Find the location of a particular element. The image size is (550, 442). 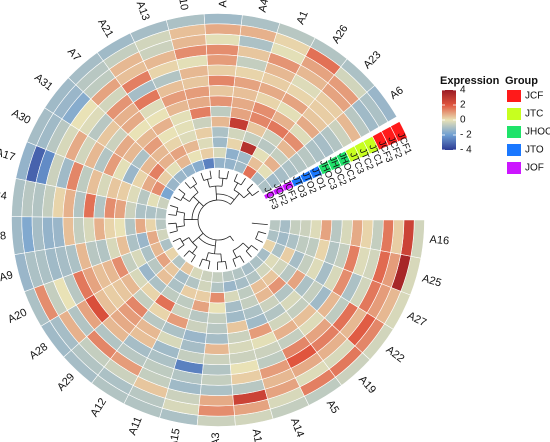

heatmap-cell-A2-JHOC1 is located at coordinates (221, 81).